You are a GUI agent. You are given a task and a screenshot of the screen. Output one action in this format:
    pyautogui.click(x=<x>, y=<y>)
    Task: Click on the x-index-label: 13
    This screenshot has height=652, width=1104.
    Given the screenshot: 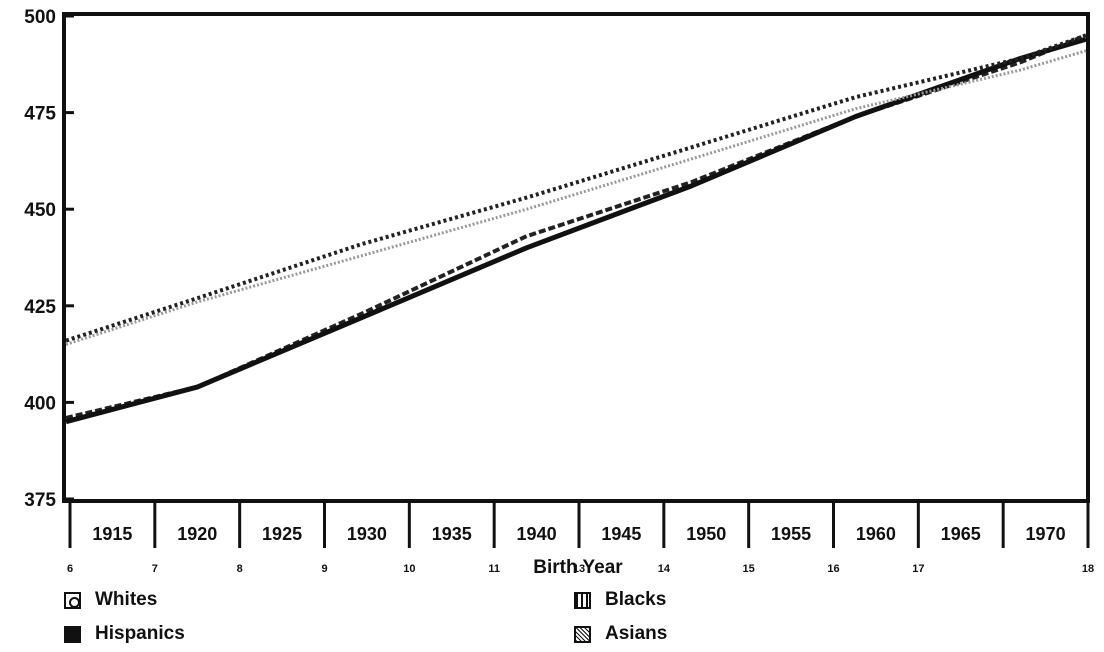 What is the action you would take?
    pyautogui.click(x=579, y=569)
    